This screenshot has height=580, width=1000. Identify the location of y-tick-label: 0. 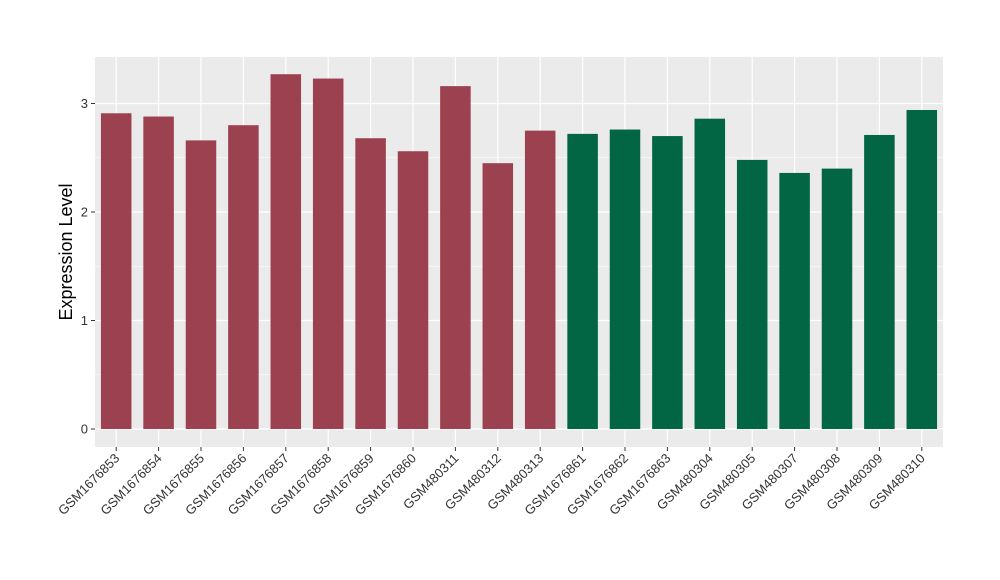
(84, 429).